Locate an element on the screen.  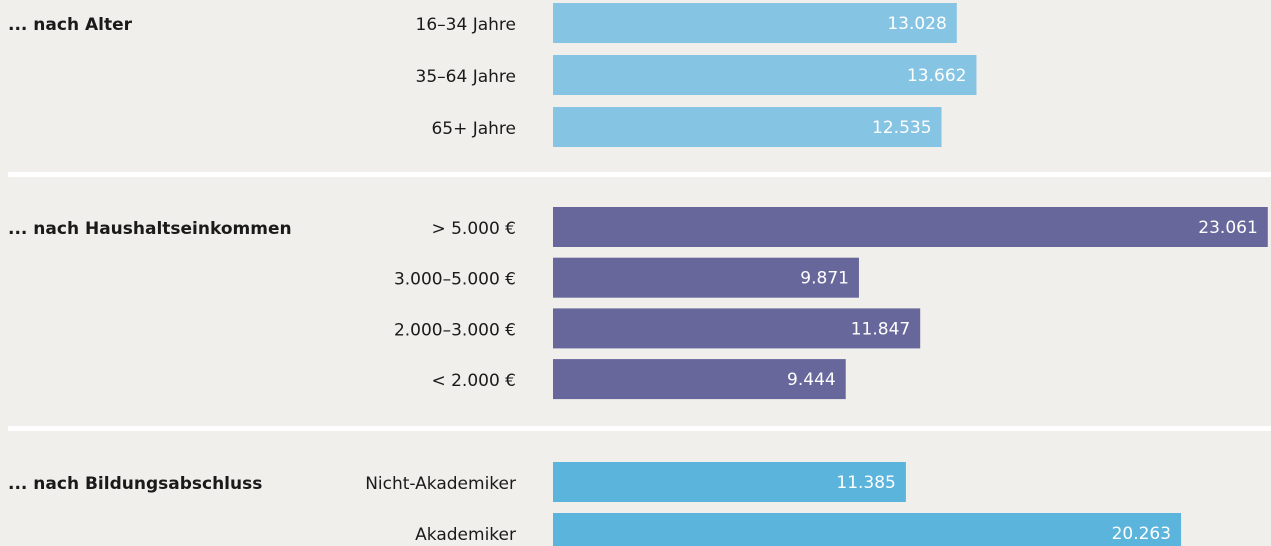
value-label: 11.385 is located at coordinates (865, 483).